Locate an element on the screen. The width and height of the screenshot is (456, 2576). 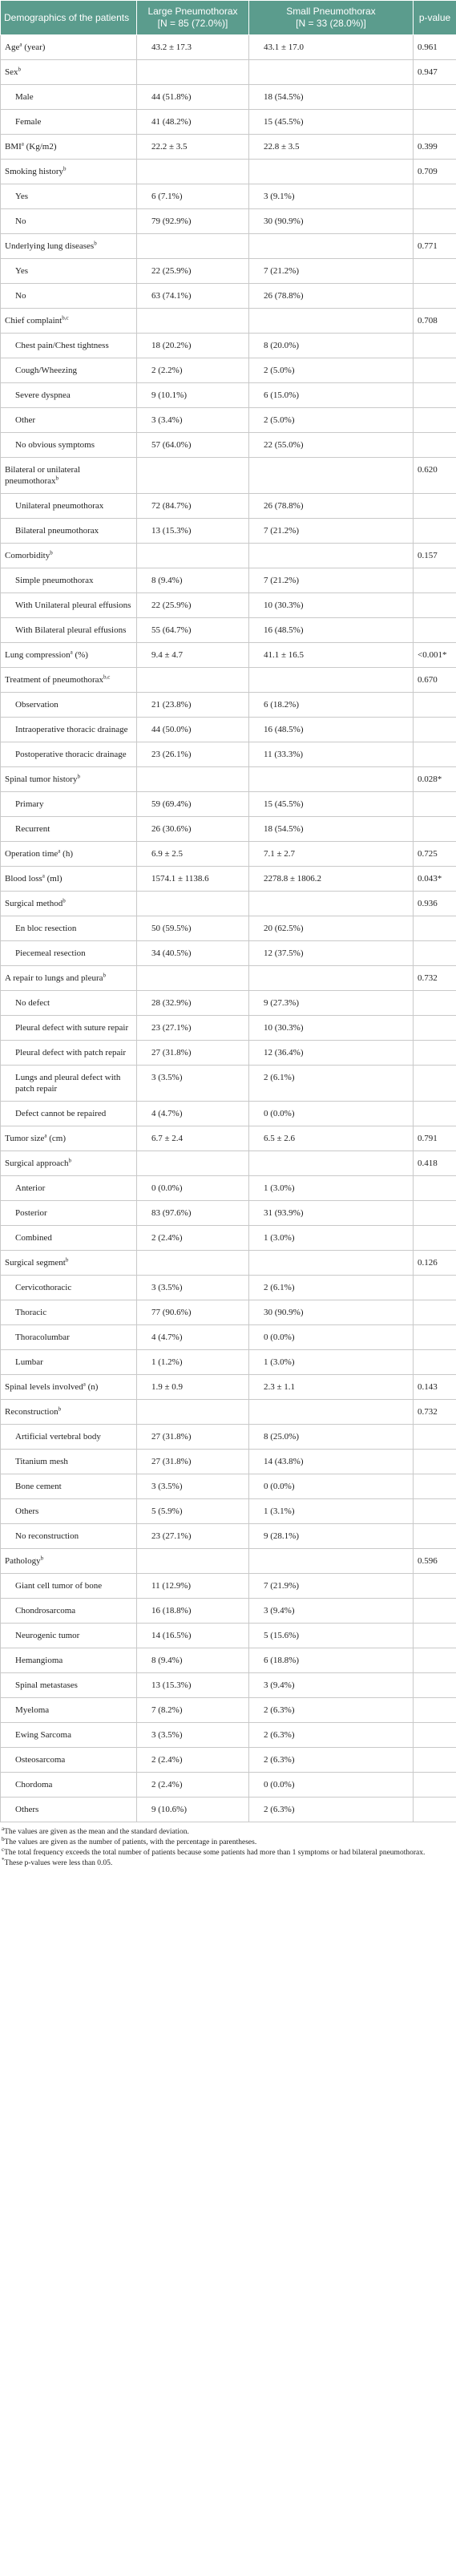
table-row: Smoking historyb 0.709 is located at coordinates (228, 171).